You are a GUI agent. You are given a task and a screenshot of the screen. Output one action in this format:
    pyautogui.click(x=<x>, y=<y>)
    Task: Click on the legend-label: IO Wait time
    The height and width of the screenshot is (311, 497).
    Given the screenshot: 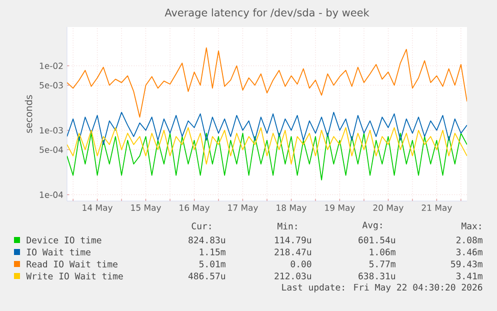 What is the action you would take?
    pyautogui.click(x=58, y=252)
    